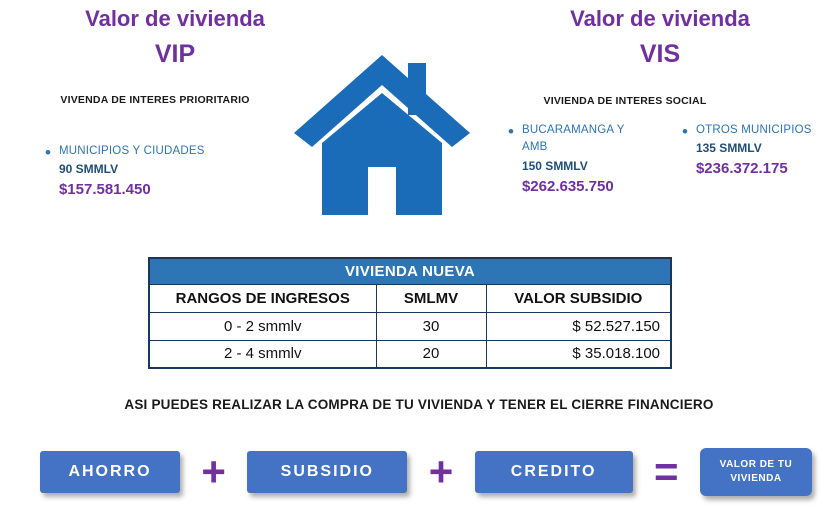 Image resolution: width=838 pixels, height=524 pixels. I want to click on vip-item-smmlv: 90 SMMLV, so click(88, 169).